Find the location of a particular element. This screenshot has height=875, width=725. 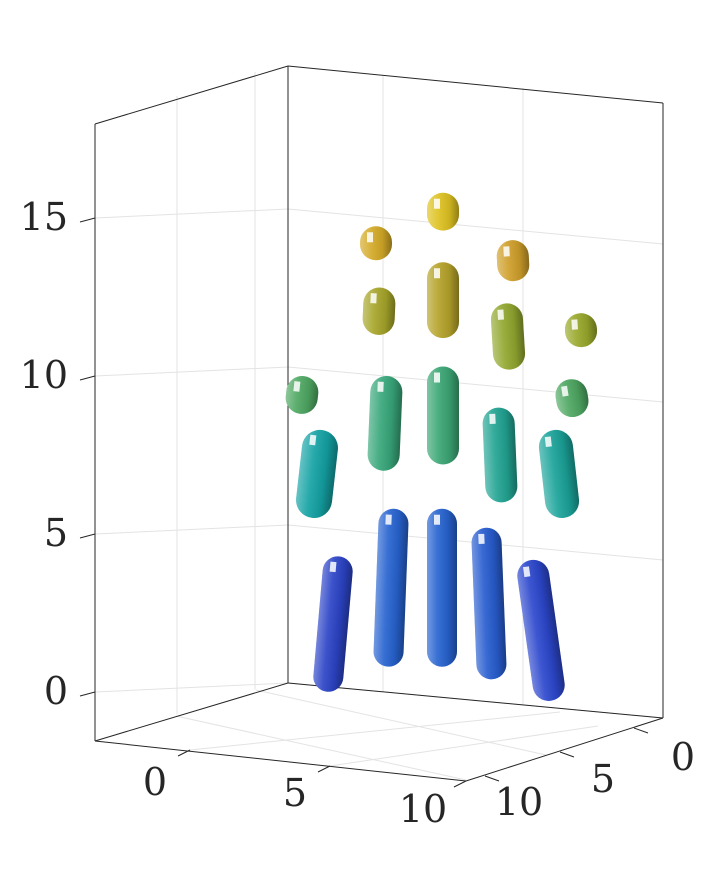

capsule-shade-row1-col2 is located at coordinates (391, 587).